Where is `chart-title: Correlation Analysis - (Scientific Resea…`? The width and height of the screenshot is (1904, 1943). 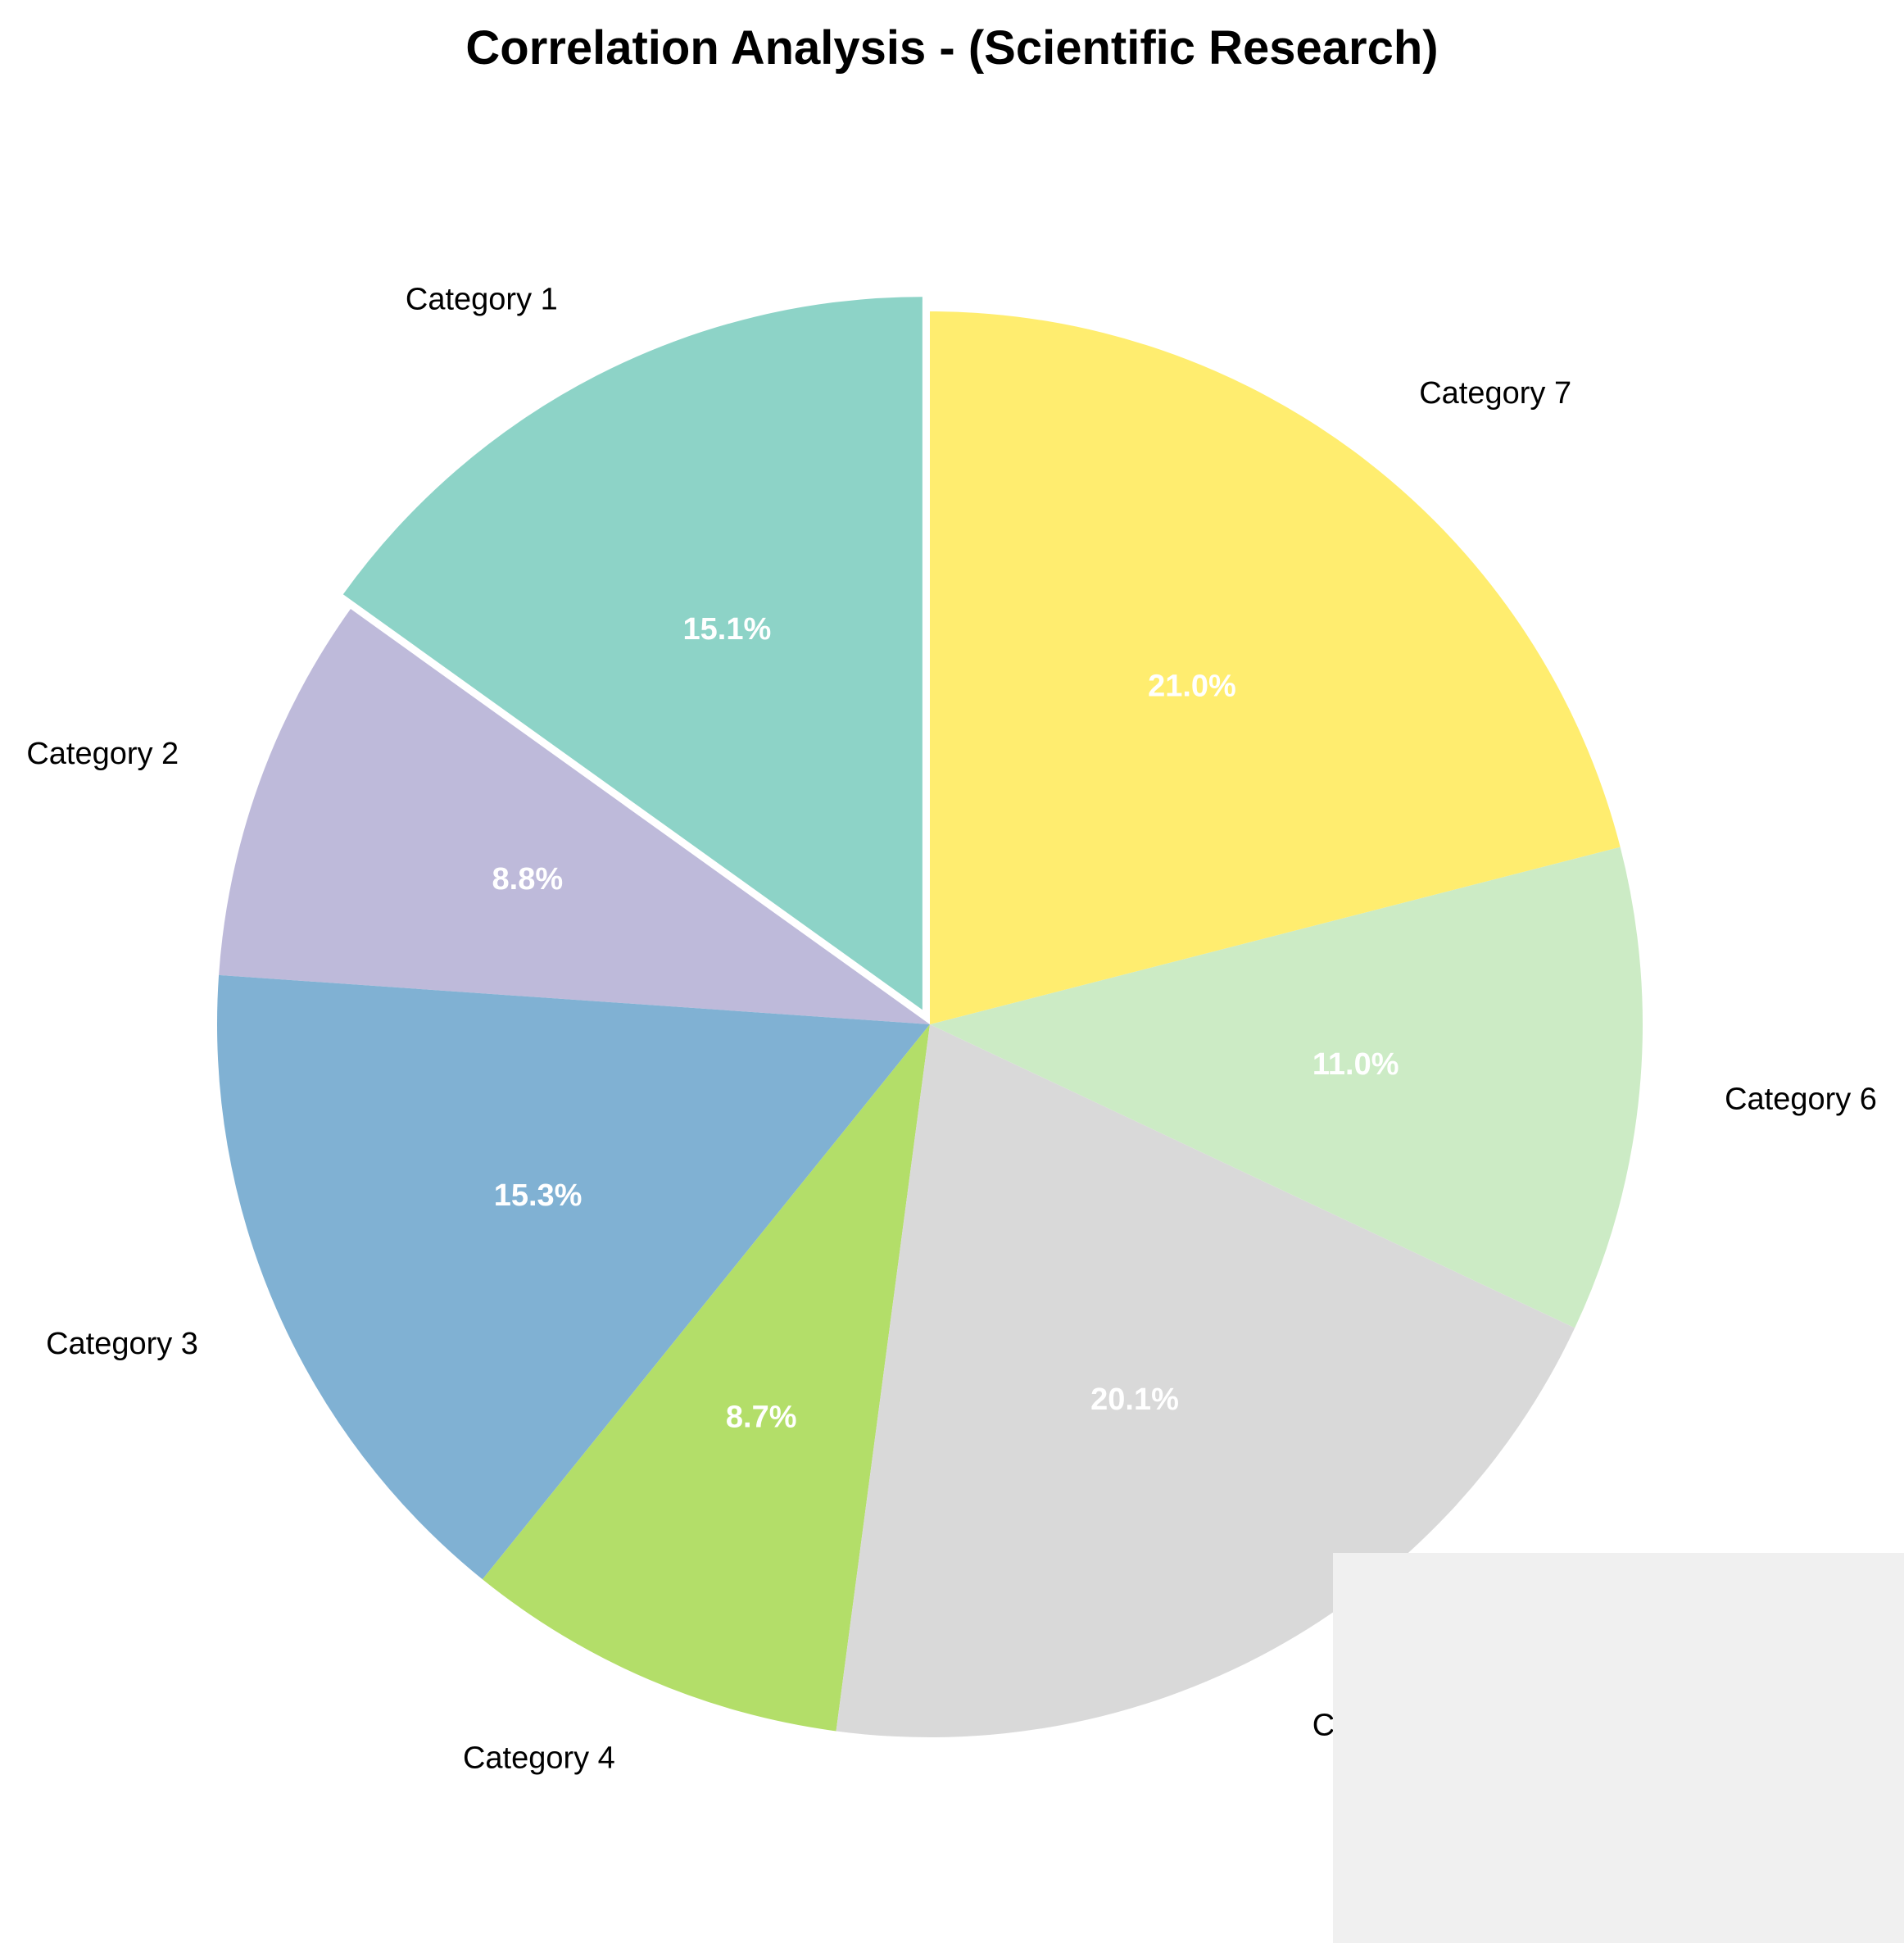
chart-title: Correlation Analysis - (Scientific Resea… is located at coordinates (951, 48).